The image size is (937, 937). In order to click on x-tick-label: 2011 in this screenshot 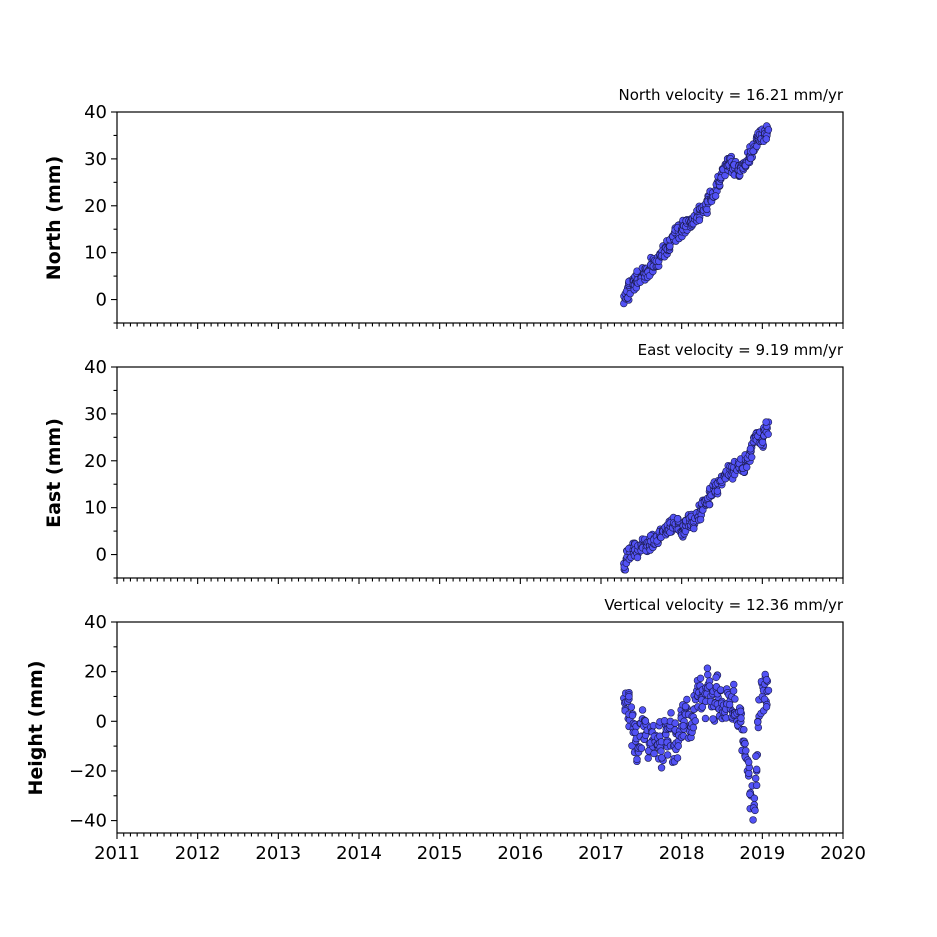, I will do `click(117, 853)`.